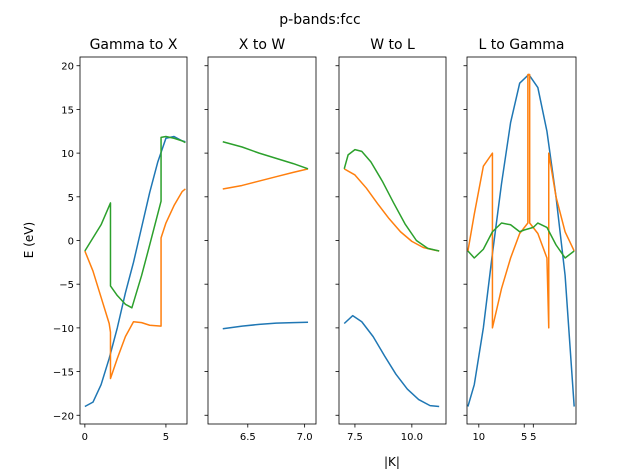 The image size is (640, 476). Describe the element at coordinates (412, 437) in the screenshot. I see `x-tick-label: 10.0` at that location.